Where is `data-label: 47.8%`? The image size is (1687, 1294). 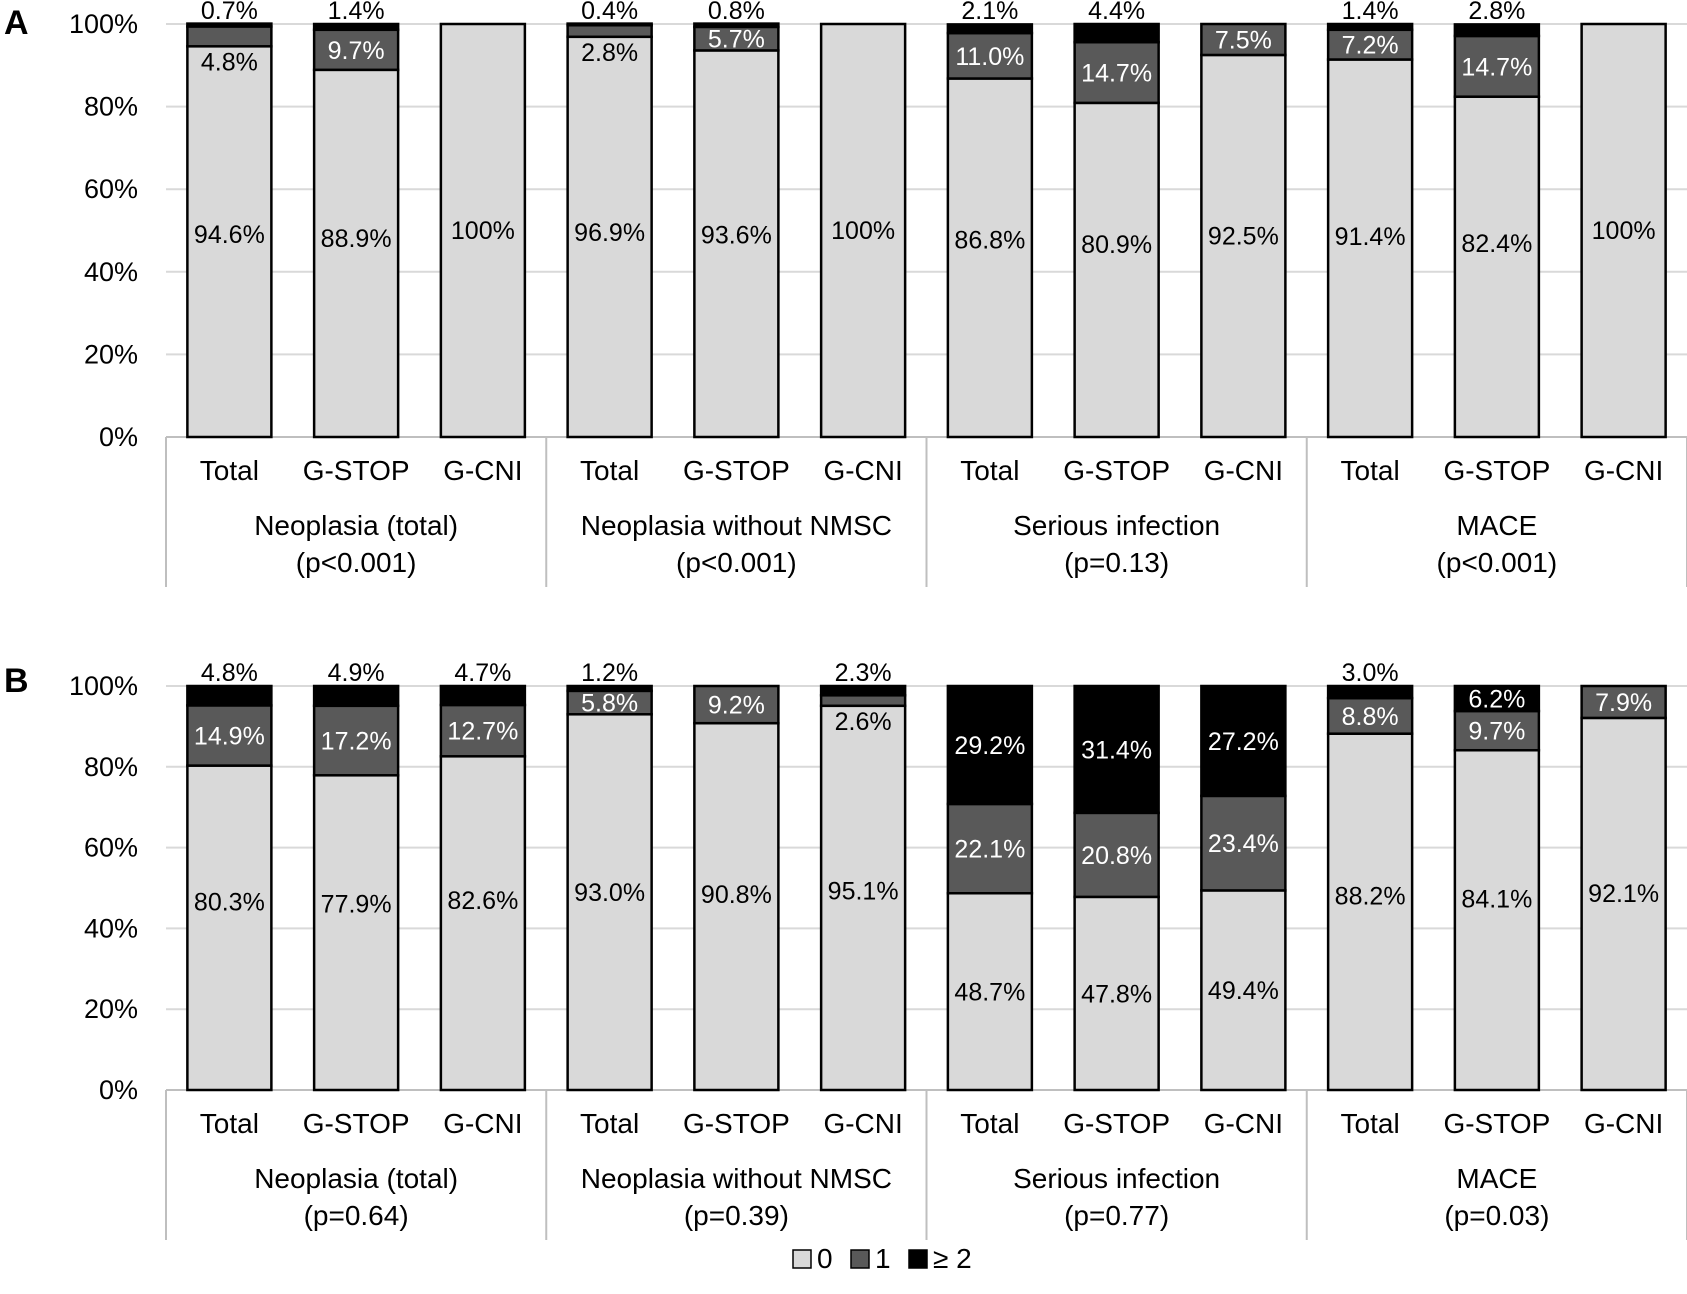
data-label: 47.8% is located at coordinates (1116, 994).